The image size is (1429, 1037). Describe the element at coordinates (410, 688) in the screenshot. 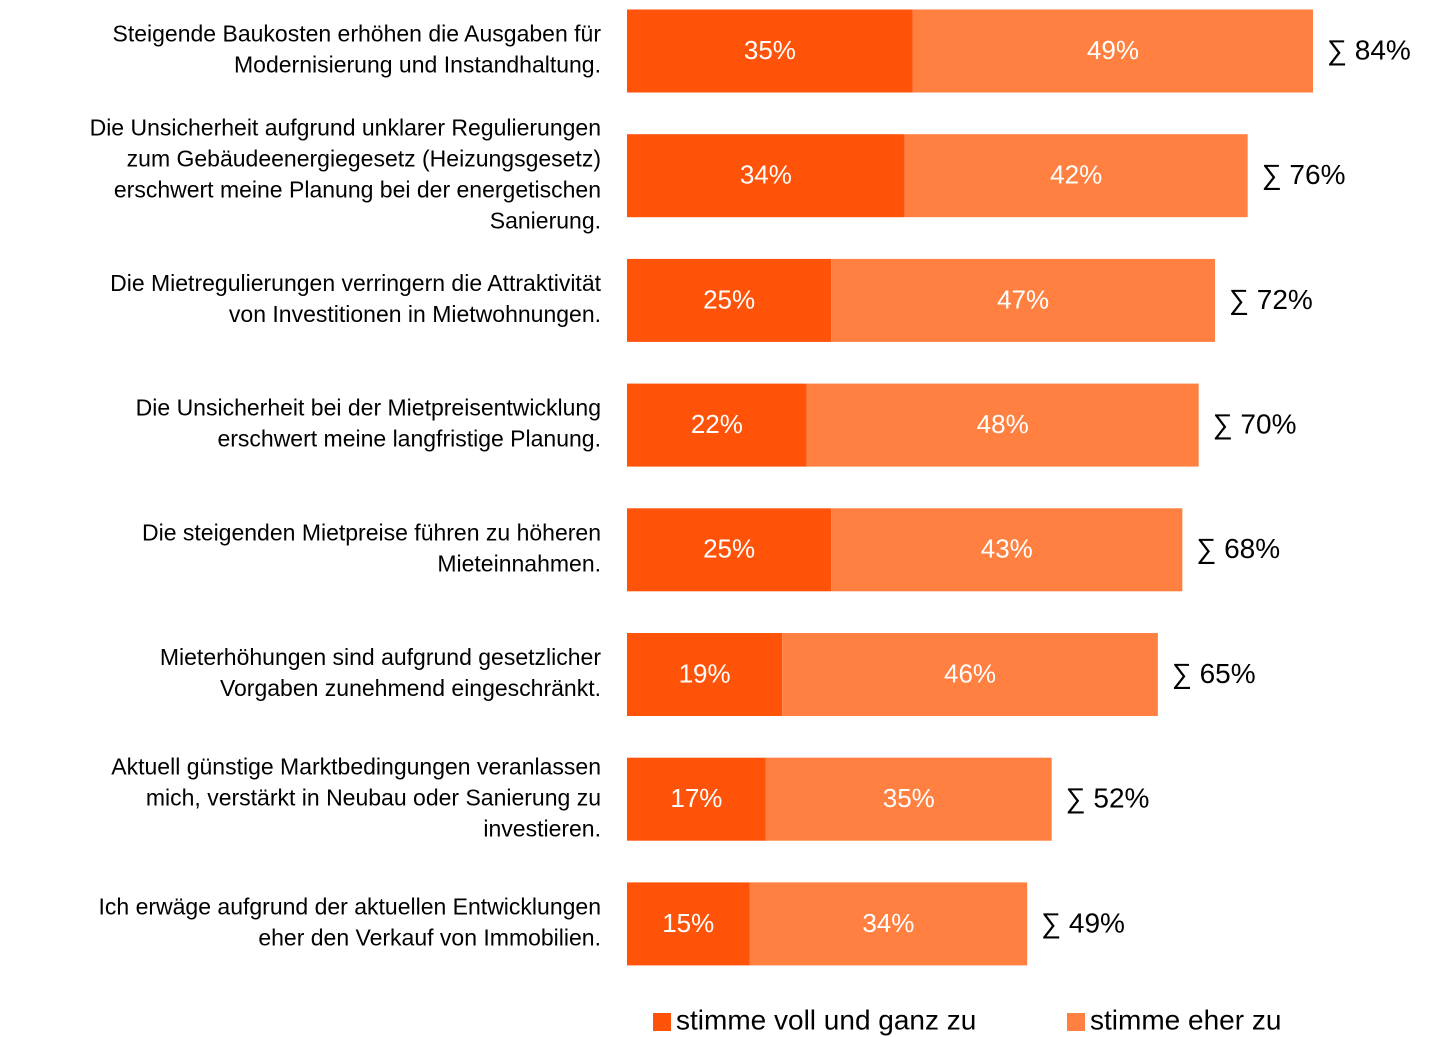

I see `category-label: Vorgaben zunehmend eingeschränkt.` at that location.